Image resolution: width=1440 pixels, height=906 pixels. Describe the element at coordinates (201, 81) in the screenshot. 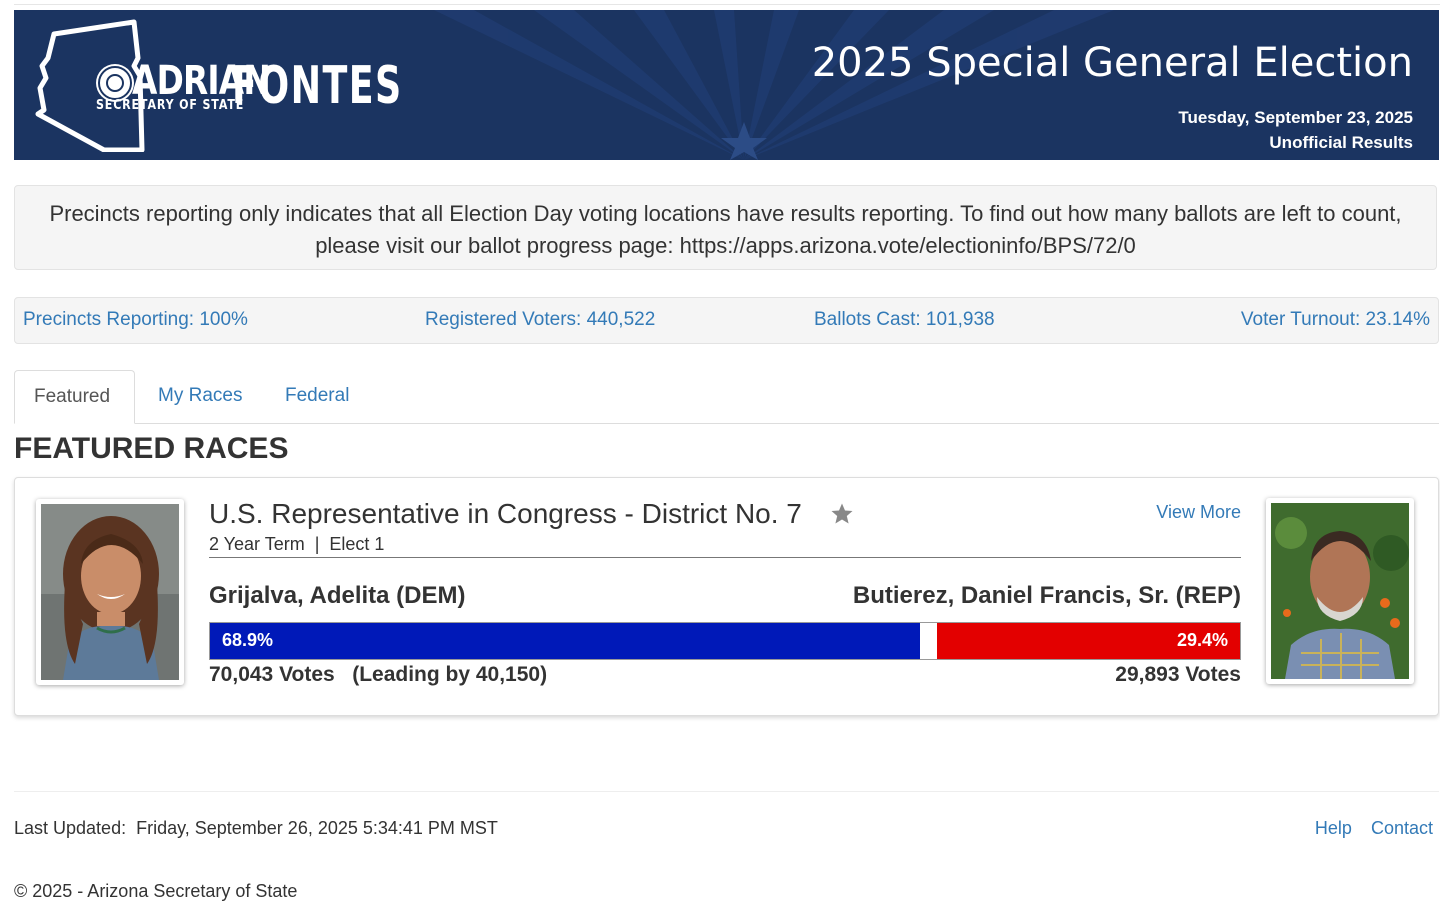

I see `logo-first-name: ADRIAN` at that location.